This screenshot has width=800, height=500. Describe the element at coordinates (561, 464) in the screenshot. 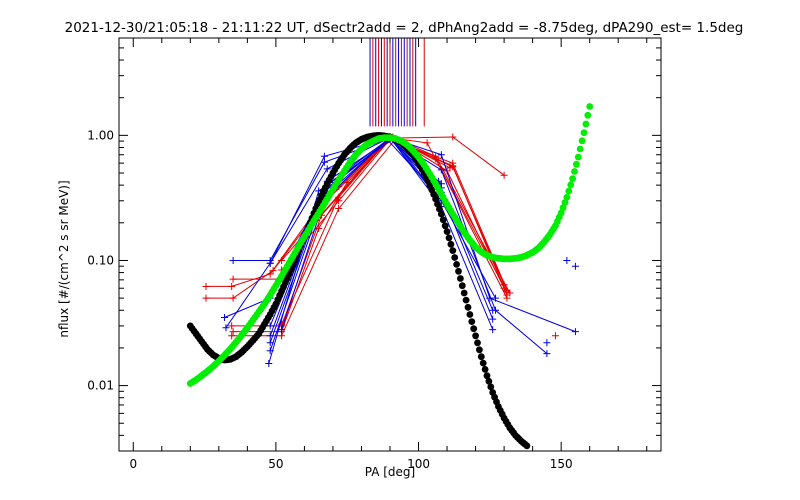

I see `x-tick-label: 150` at that location.